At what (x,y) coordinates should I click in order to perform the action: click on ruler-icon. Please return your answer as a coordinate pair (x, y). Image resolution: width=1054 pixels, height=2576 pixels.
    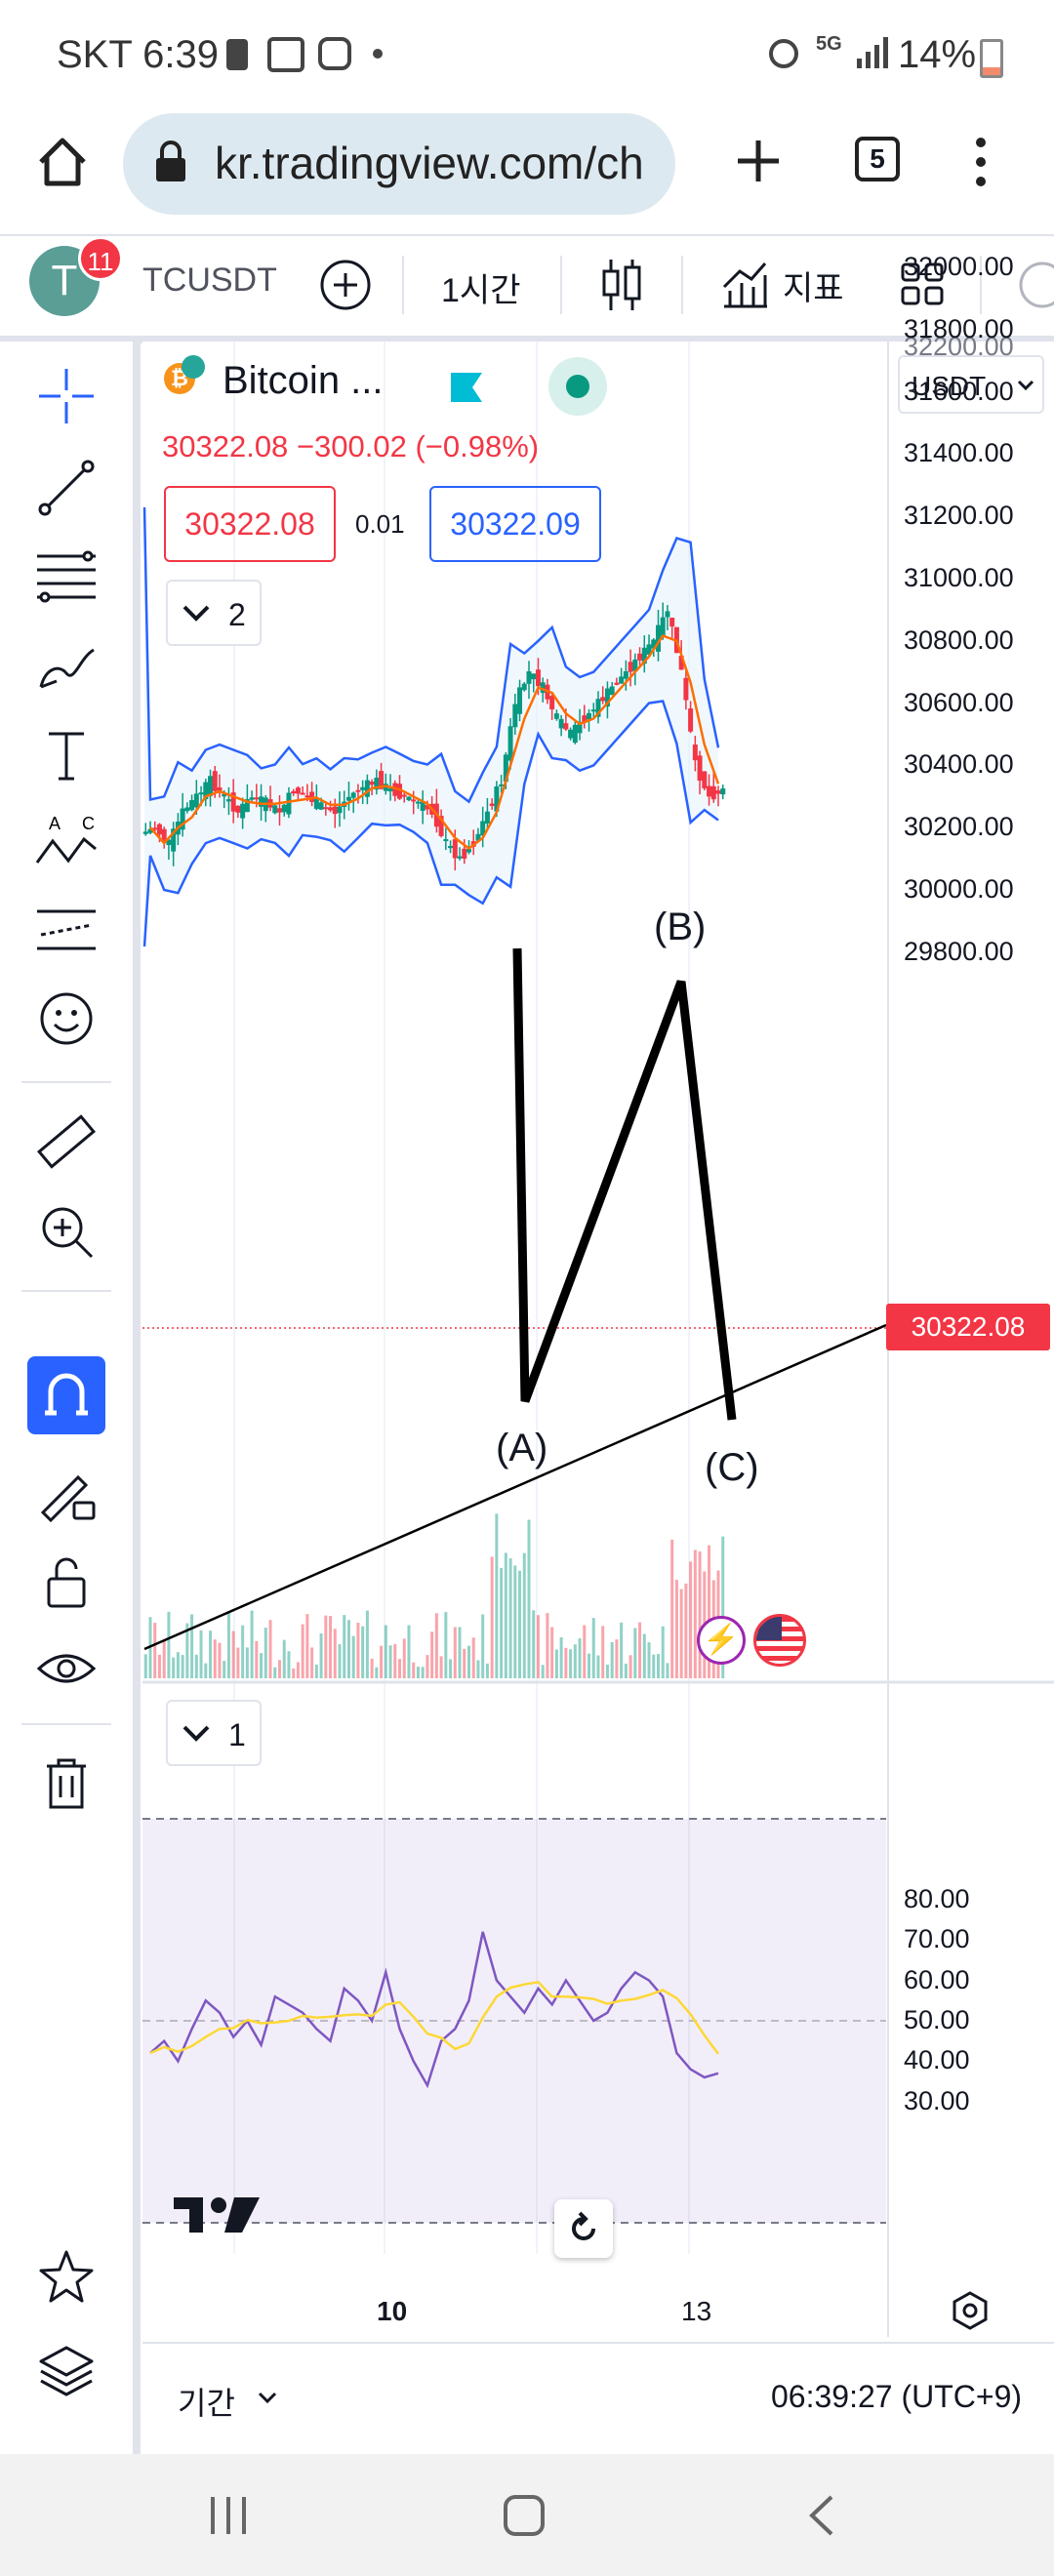
    Looking at the image, I should click on (66, 1142).